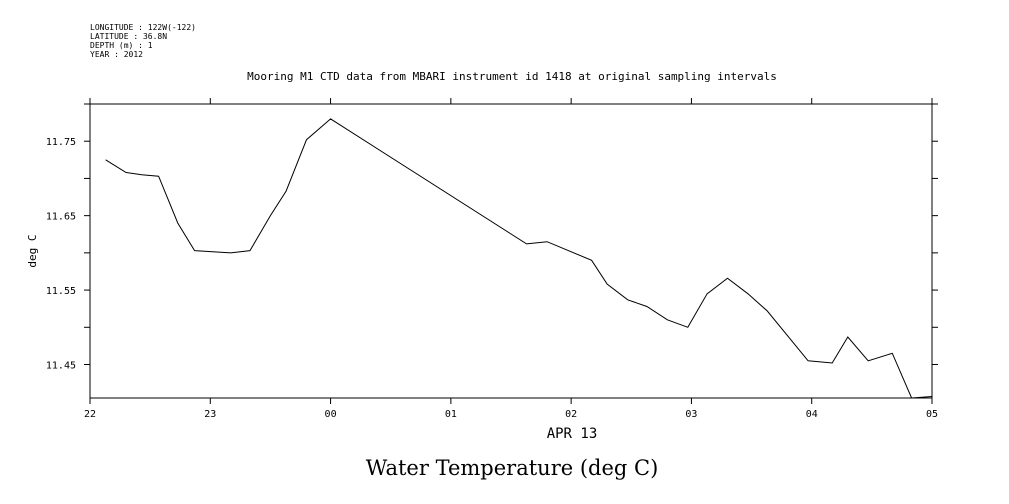  What do you see at coordinates (691, 414) in the screenshot?
I see `x-tick-label: 03` at bounding box center [691, 414].